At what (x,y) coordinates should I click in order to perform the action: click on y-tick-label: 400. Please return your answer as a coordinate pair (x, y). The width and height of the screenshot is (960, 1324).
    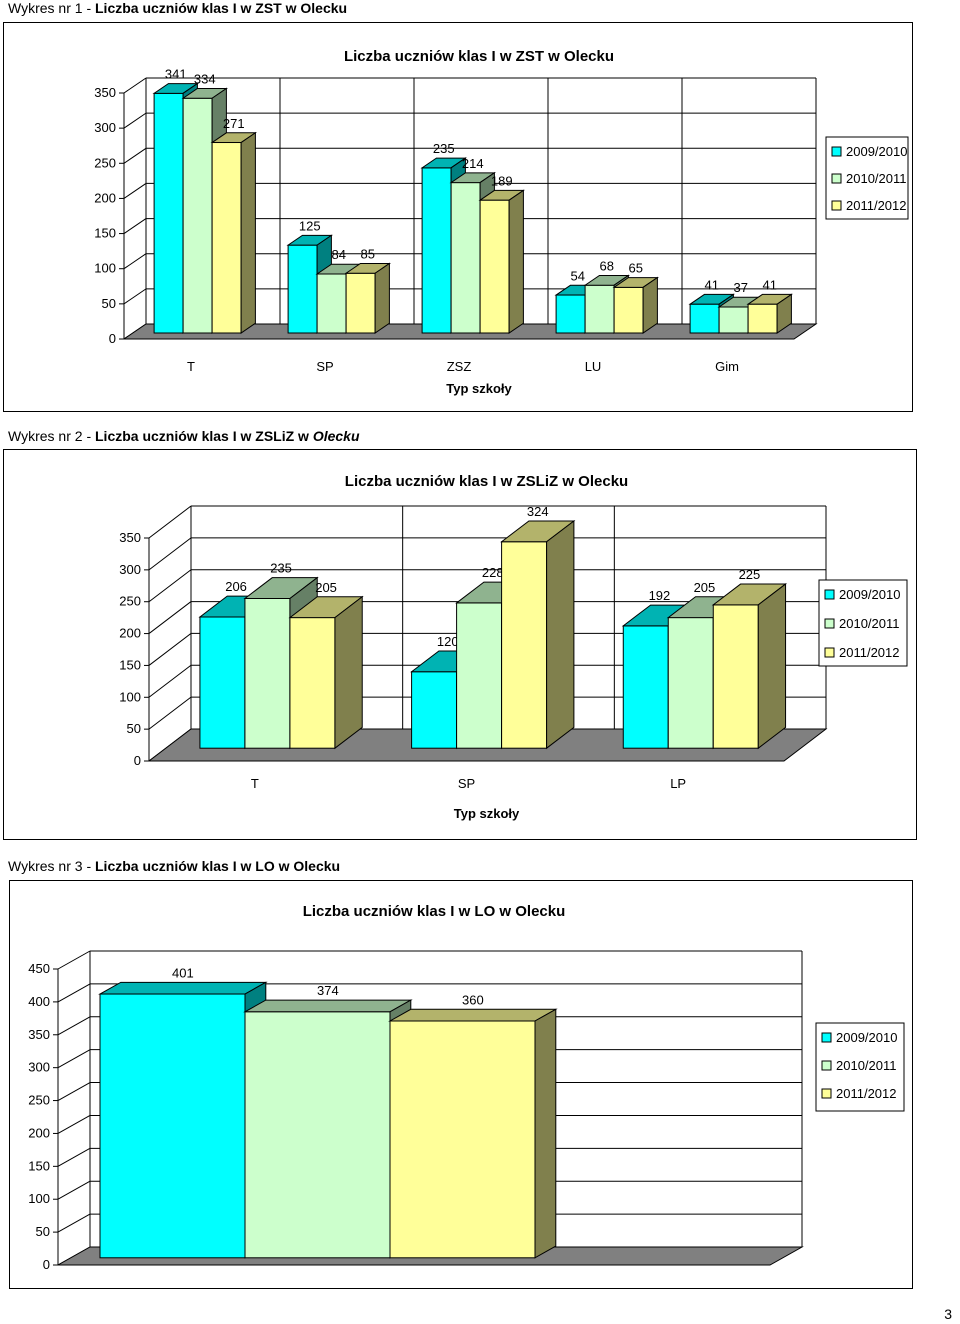
    Looking at the image, I should click on (39, 1001).